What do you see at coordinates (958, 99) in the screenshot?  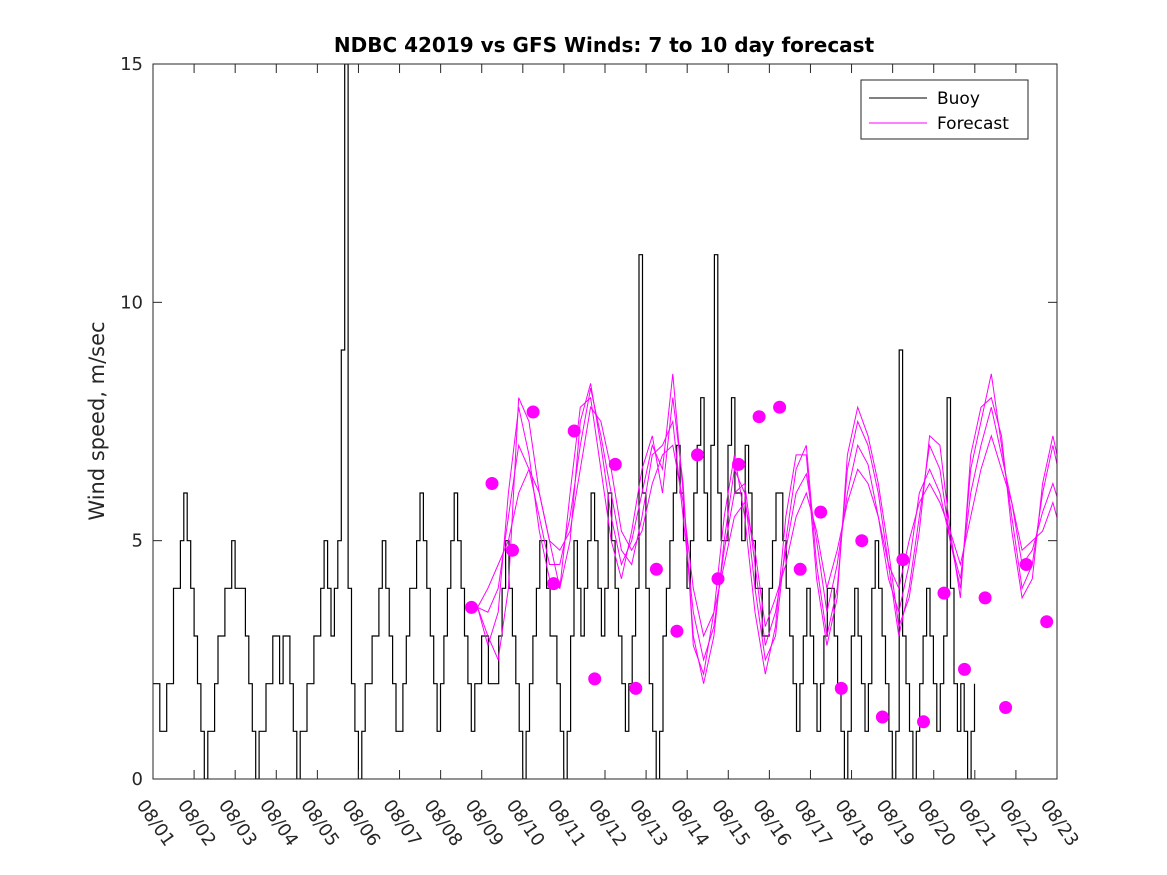 I see `legend-buoy-label: Buoy` at bounding box center [958, 99].